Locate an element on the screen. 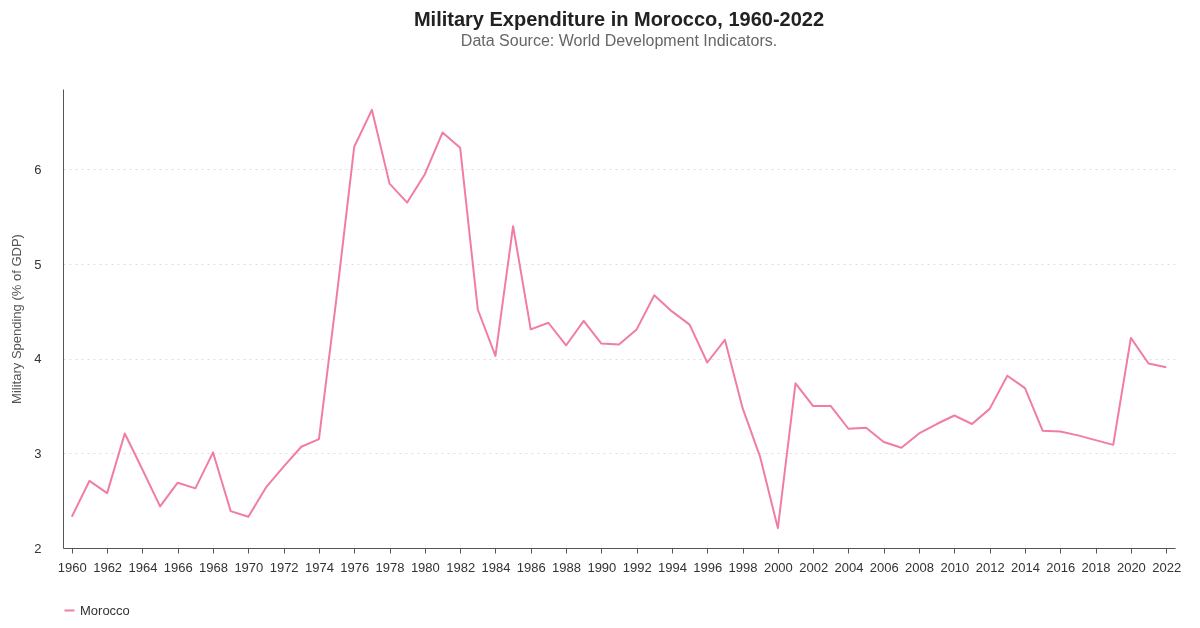  x-tick-label: 1970 is located at coordinates (249, 567).